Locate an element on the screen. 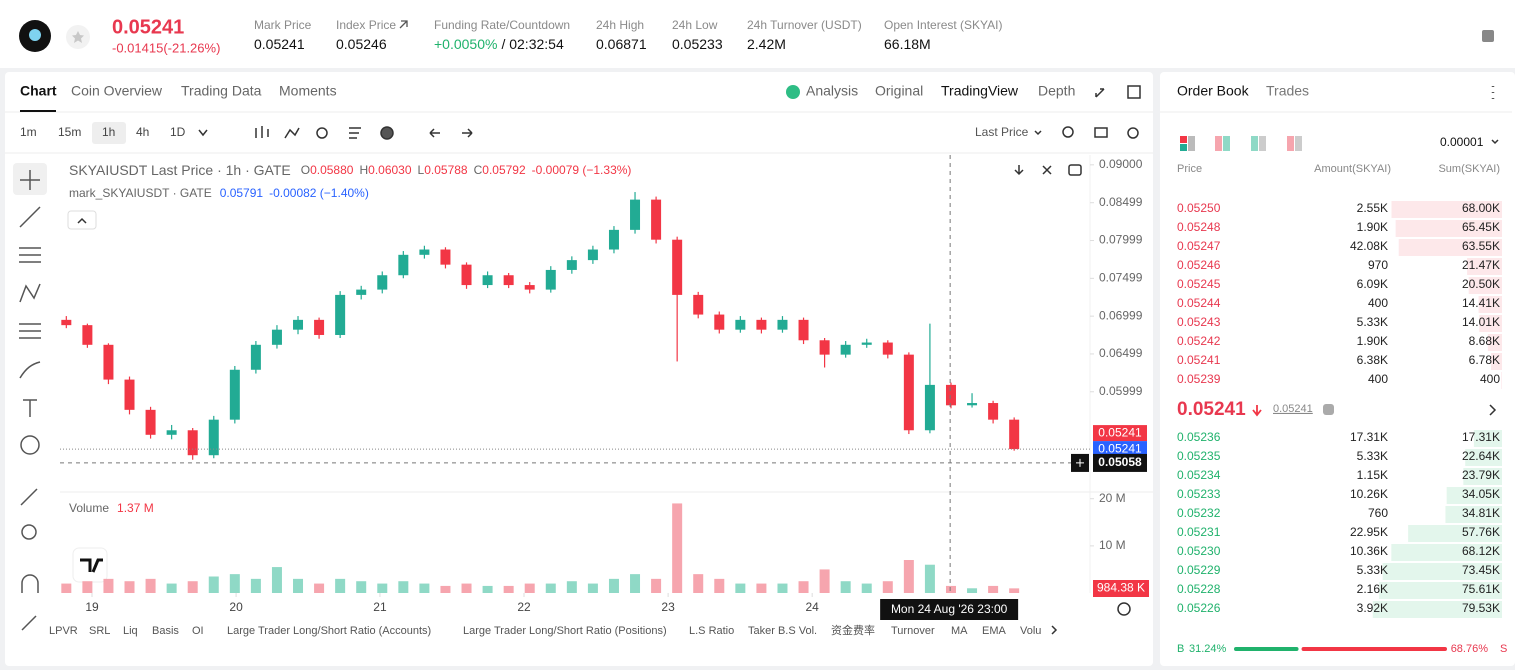  ob-tab: Trades is located at coordinates (1287, 91).